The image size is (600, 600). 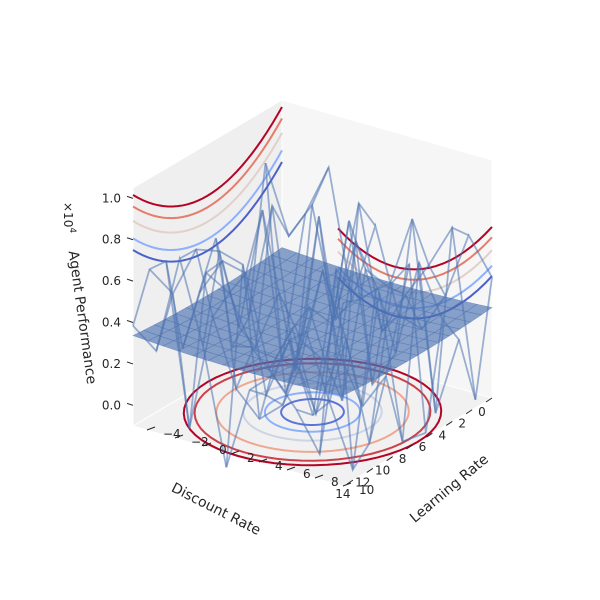 What do you see at coordinates (82, 318) in the screenshot?
I see `z-axis-label: Agent Performance` at bounding box center [82, 318].